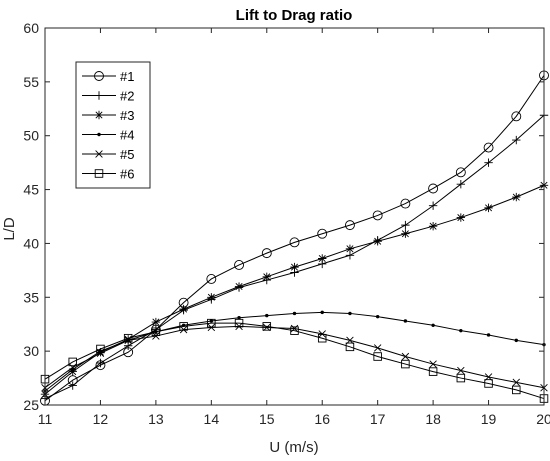 The height and width of the screenshot is (461, 550). Describe the element at coordinates (127, 174) in the screenshot. I see `legend-label: #6` at that location.